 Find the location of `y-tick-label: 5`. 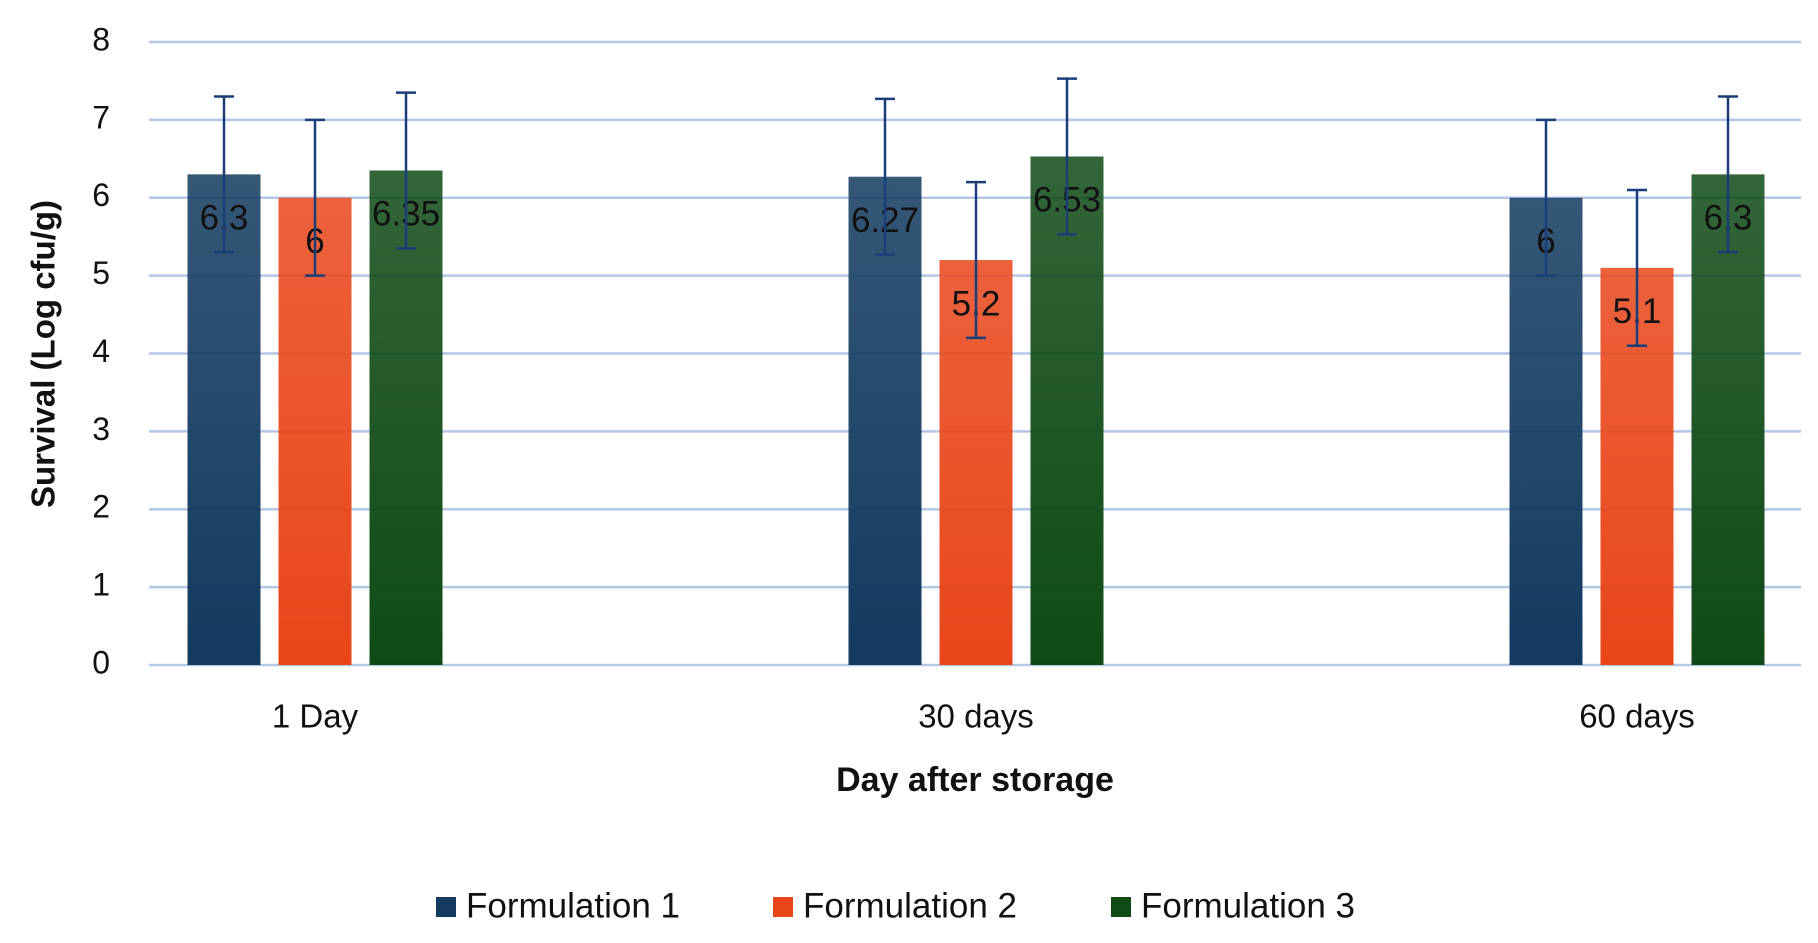

y-tick-label: 5 is located at coordinates (101, 273).